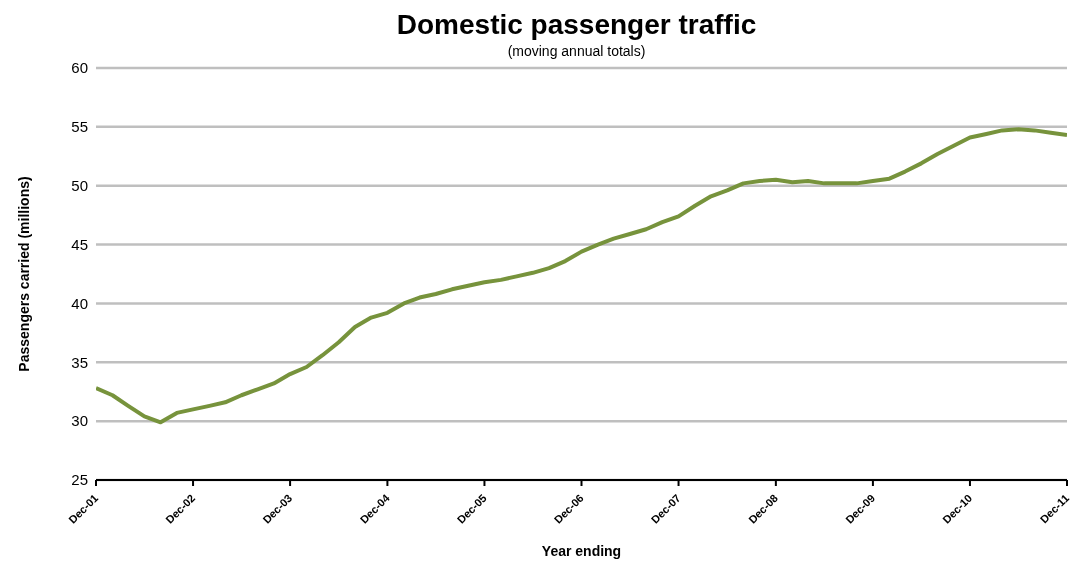  What do you see at coordinates (23, 274) in the screenshot?
I see `y-axis-title: Passengers carried (millions)` at bounding box center [23, 274].